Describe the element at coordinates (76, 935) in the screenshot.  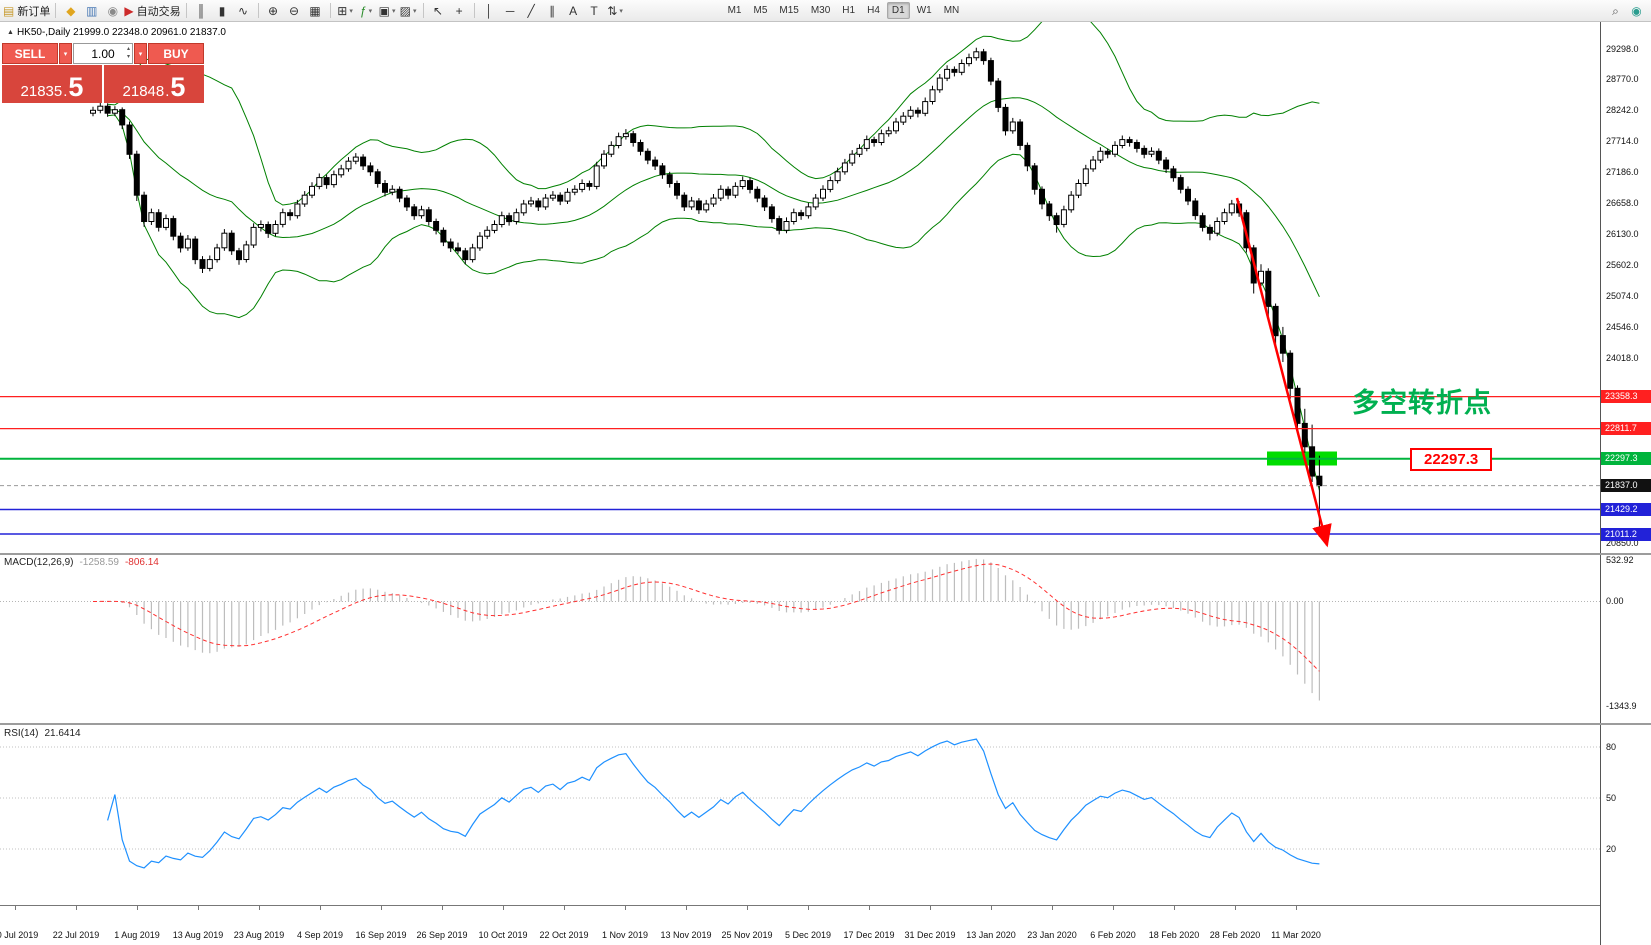
I see `time-axis-label: 22 Jul 2019` at that location.